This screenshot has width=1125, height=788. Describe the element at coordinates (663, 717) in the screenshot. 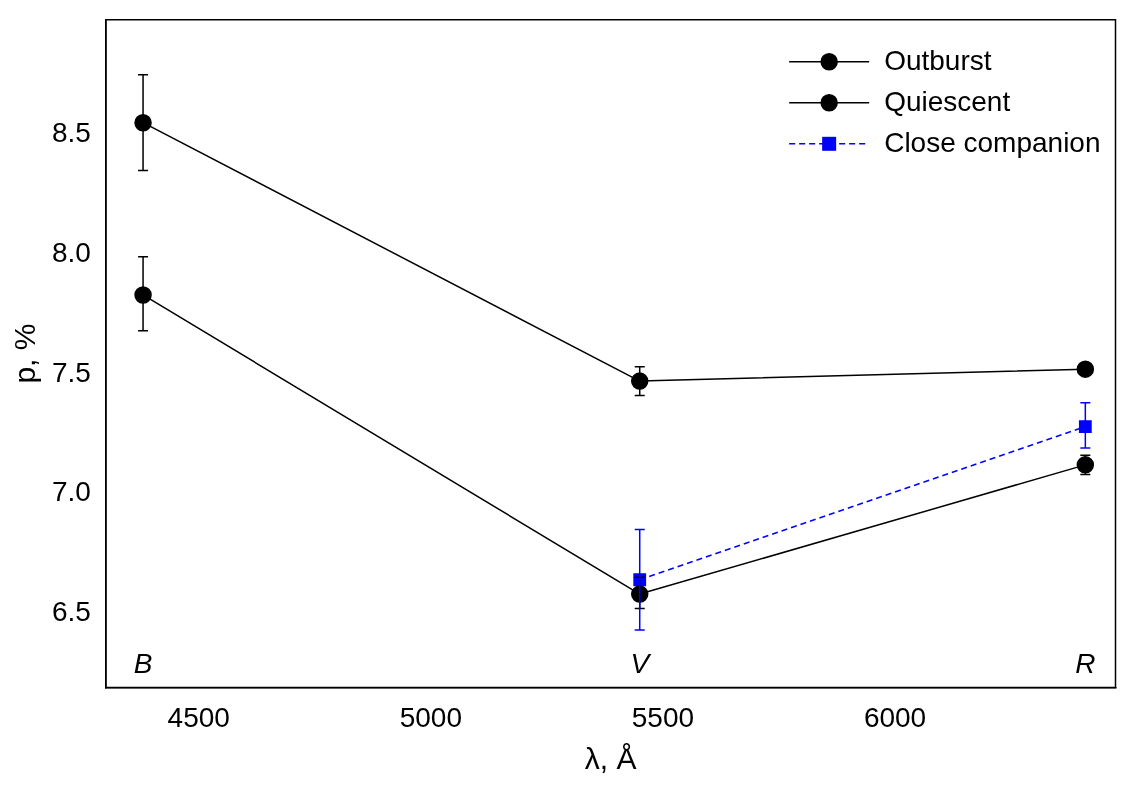

I see `x-tick-label: 5500` at that location.